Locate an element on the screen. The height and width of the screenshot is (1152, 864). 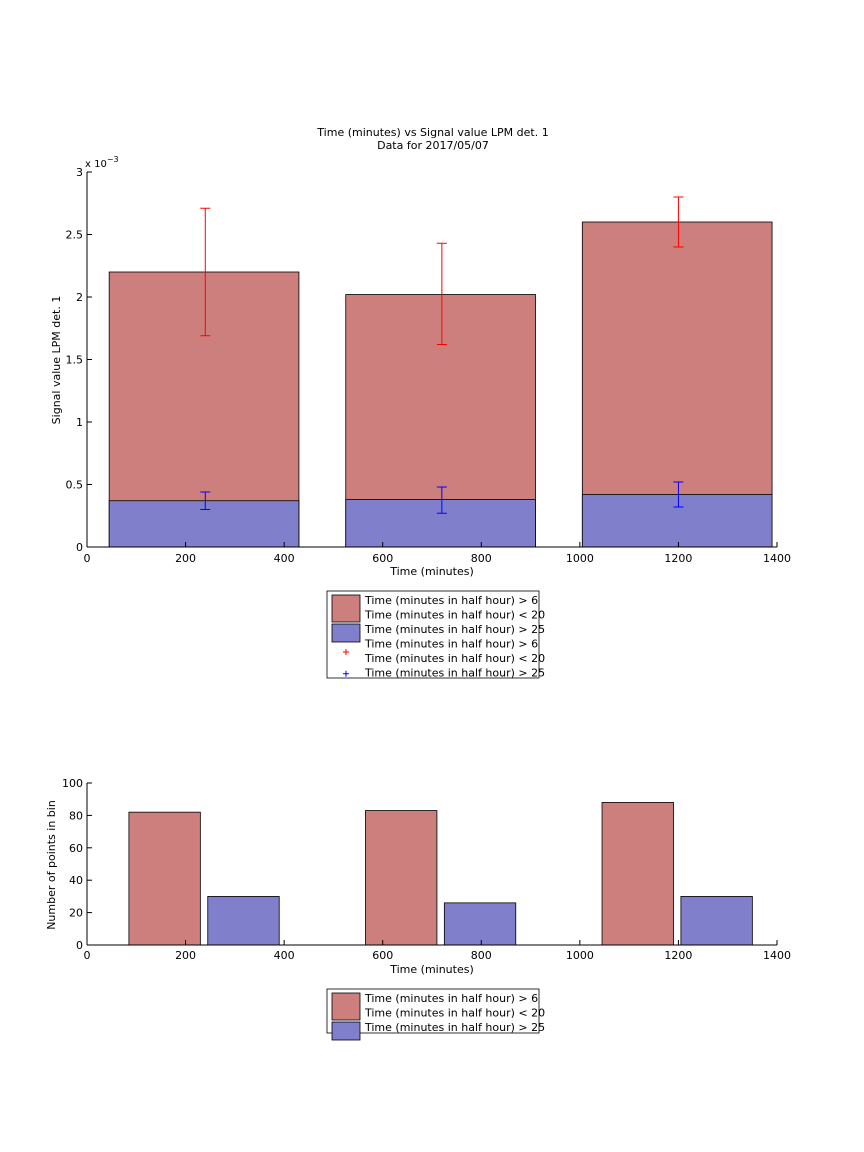
chart-2-y-tick-label: 40 is located at coordinates (76, 880).